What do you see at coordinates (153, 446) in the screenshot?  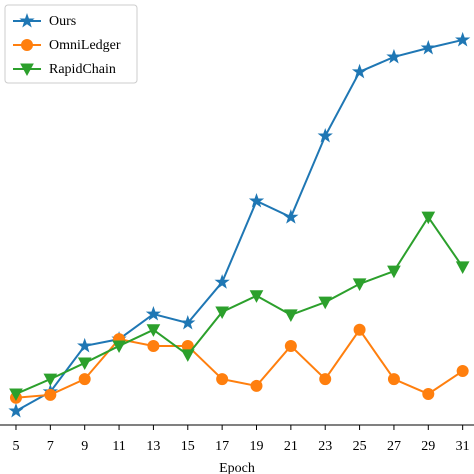 I see `x-tick-label: 13` at bounding box center [153, 446].